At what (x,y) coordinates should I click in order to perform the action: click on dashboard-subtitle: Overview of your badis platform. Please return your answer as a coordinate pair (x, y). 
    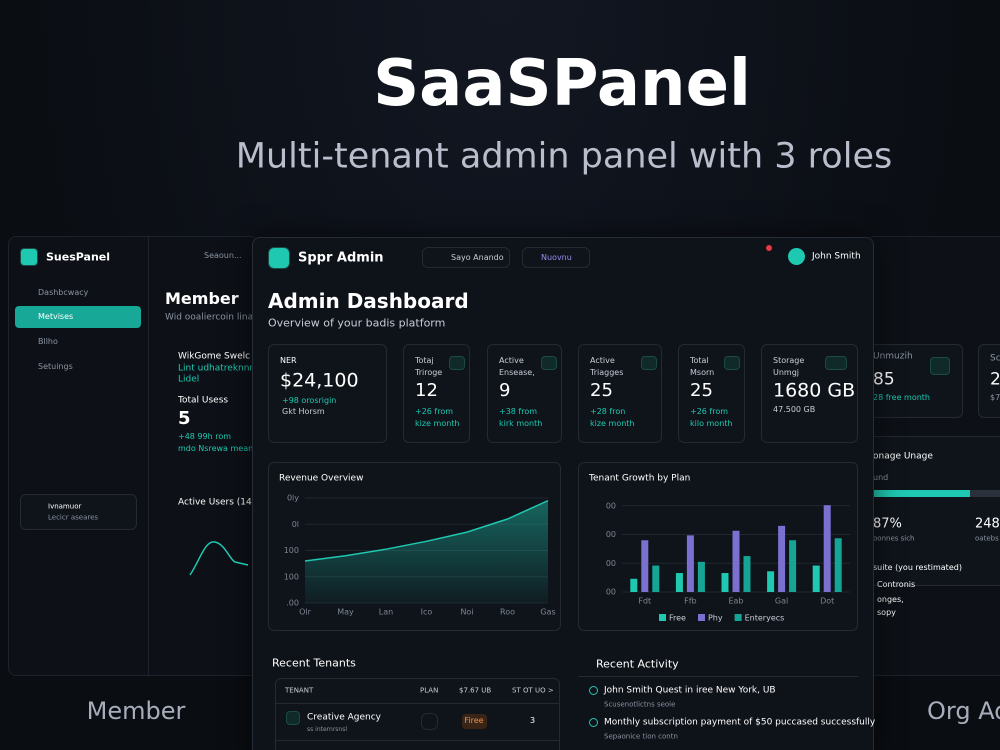
    Looking at the image, I should click on (357, 323).